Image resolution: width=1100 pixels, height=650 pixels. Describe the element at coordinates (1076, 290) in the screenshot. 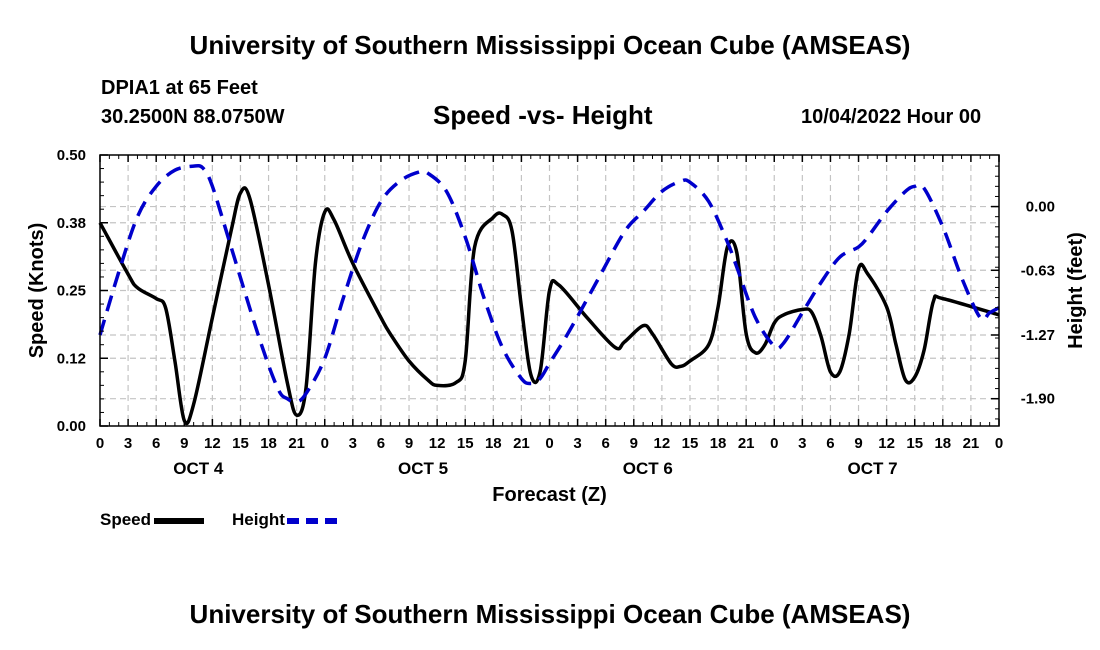

I see `y-right-axis-label: Height (feet)` at that location.